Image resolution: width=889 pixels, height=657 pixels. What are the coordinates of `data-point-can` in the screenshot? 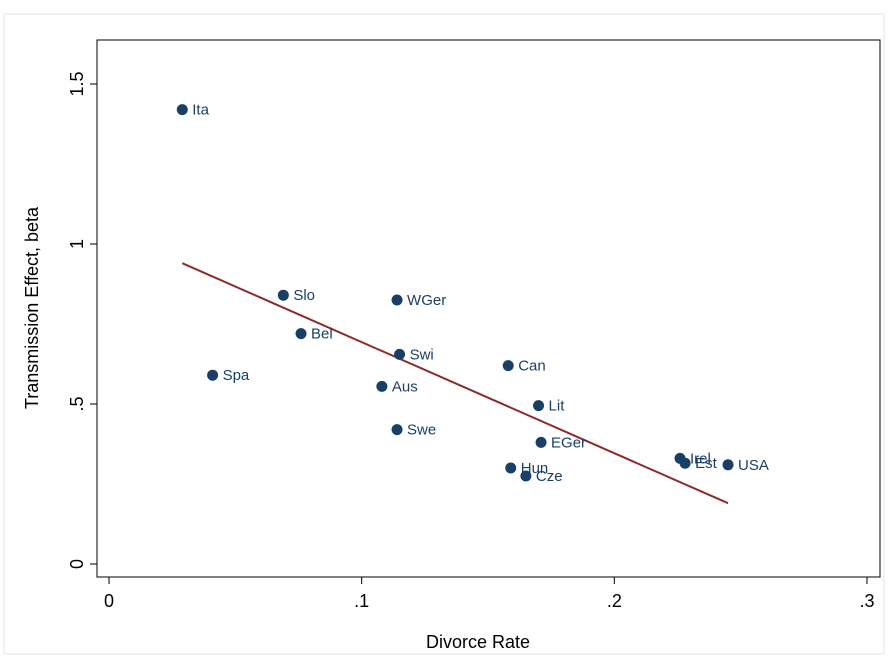 It's located at (508, 366).